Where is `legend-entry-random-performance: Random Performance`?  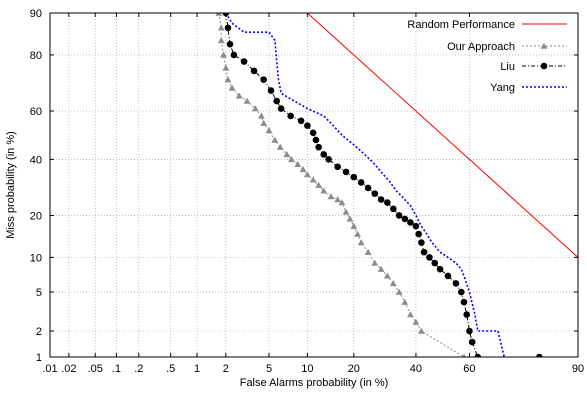 legend-entry-random-performance: Random Performance is located at coordinates (487, 25).